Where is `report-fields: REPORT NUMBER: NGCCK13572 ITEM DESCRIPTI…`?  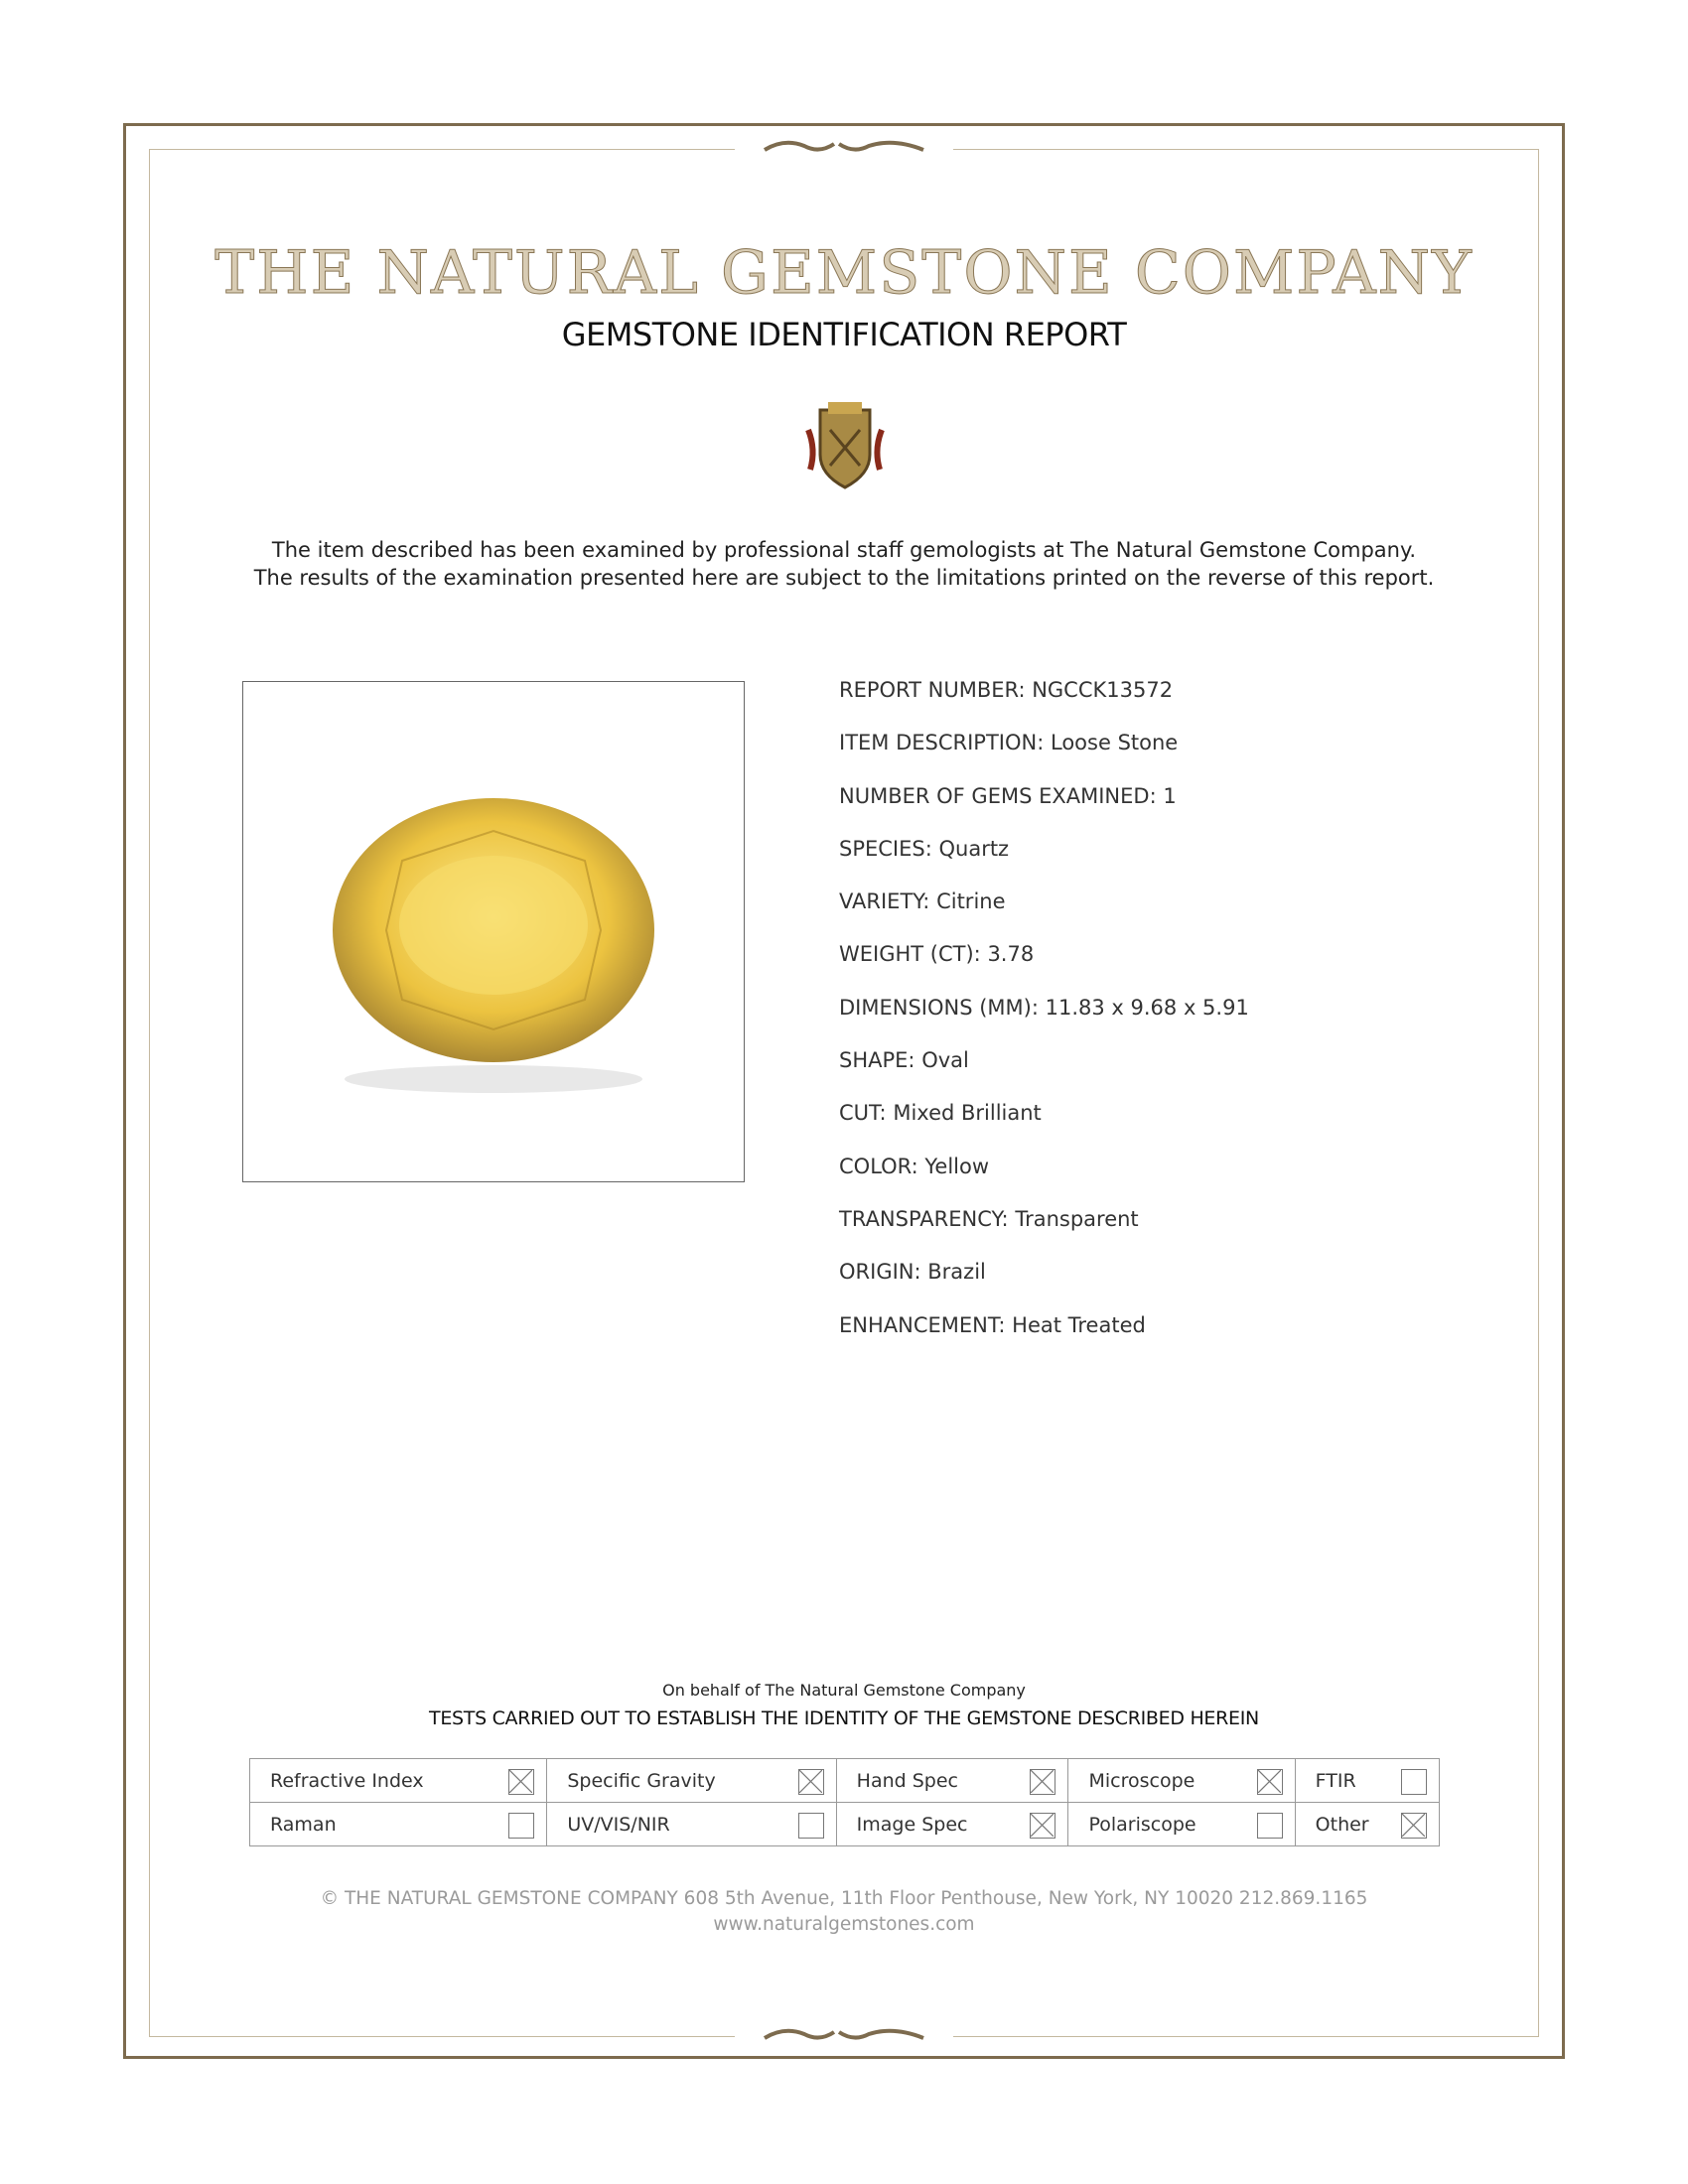
report-fields: REPORT NUMBER: NGCCK13572 ITEM DESCRIPTI… is located at coordinates (1044, 1019).